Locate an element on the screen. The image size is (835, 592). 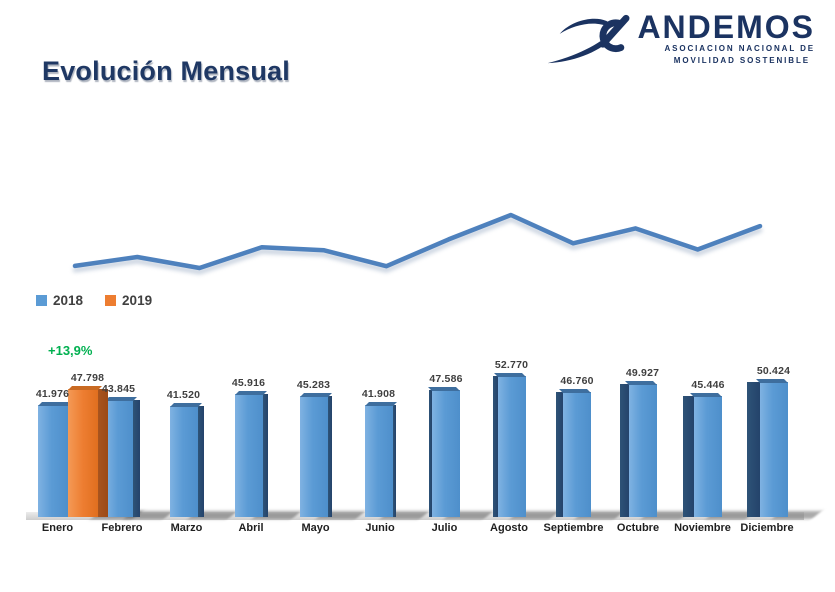
legend-item-2018: 2018 is located at coordinates (59, 300).